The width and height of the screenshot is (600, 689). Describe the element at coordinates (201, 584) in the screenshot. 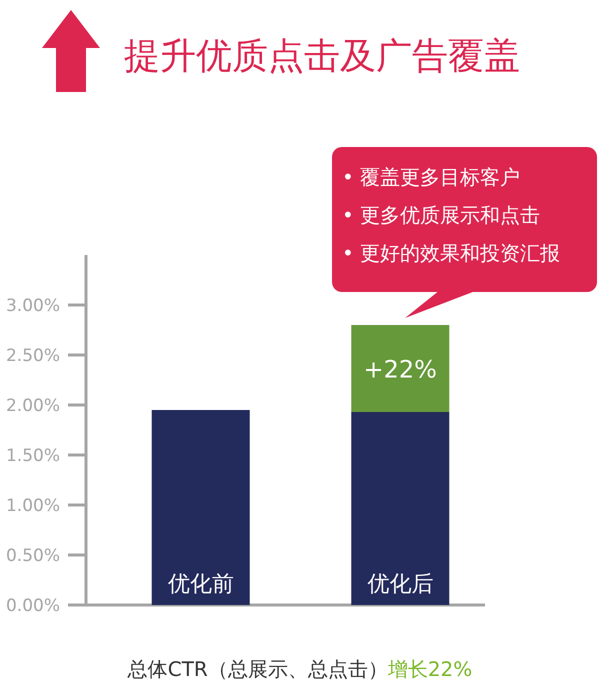

I see `x-tick-label: 优化前` at that location.